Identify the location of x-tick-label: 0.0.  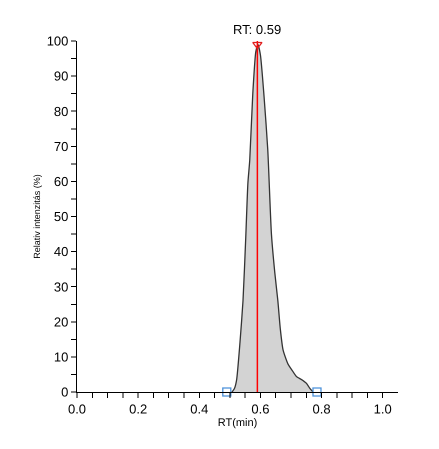
(77, 409).